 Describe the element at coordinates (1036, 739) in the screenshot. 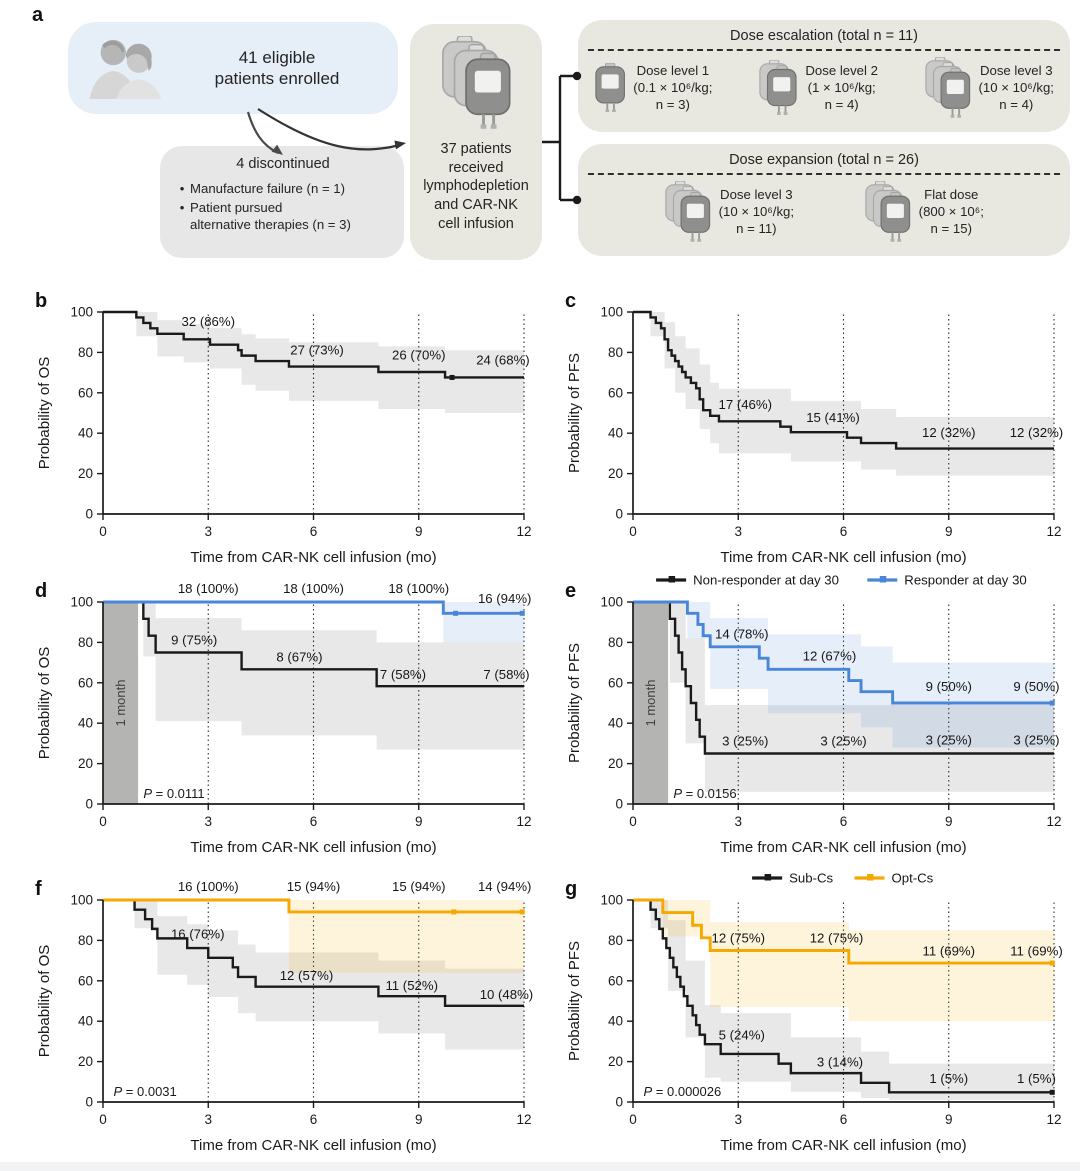

I see `count-annotation: 3 (25%)` at that location.